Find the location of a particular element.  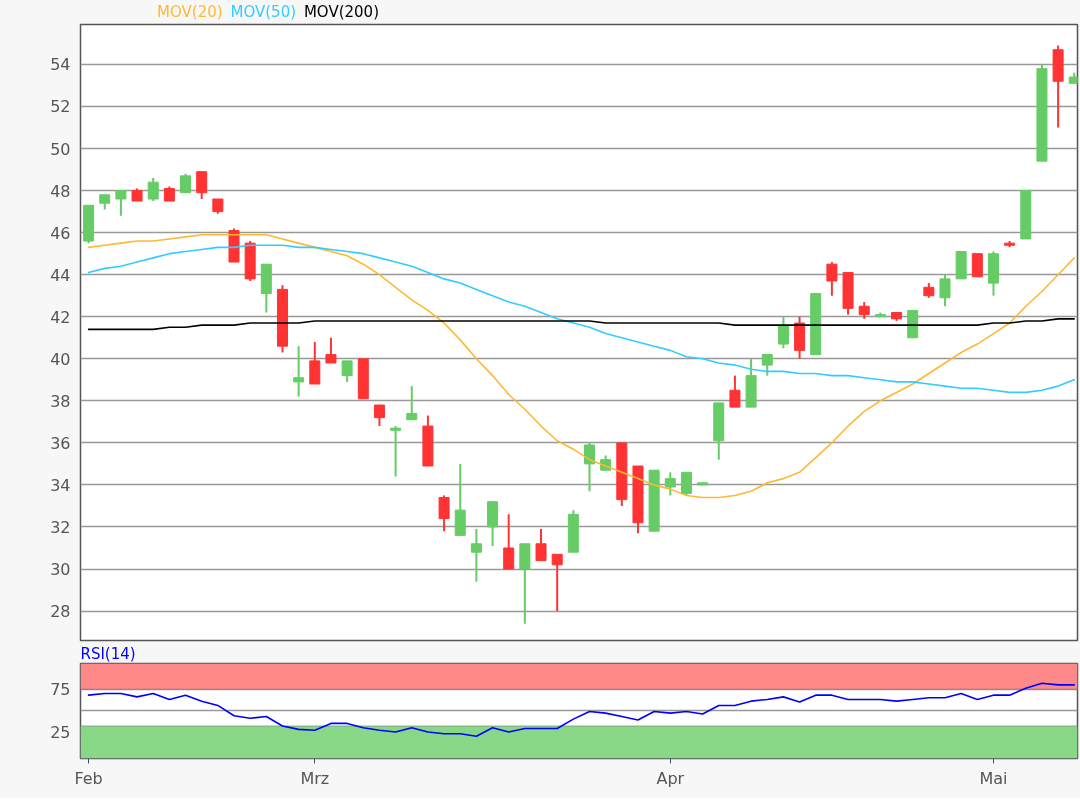

chart-title: RSI(14) is located at coordinates (108, 654).